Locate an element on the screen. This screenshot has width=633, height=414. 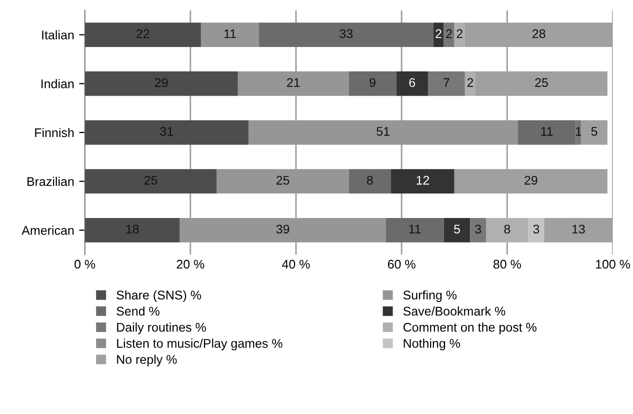
y-tick-label: Finnish is located at coordinates (54, 133).